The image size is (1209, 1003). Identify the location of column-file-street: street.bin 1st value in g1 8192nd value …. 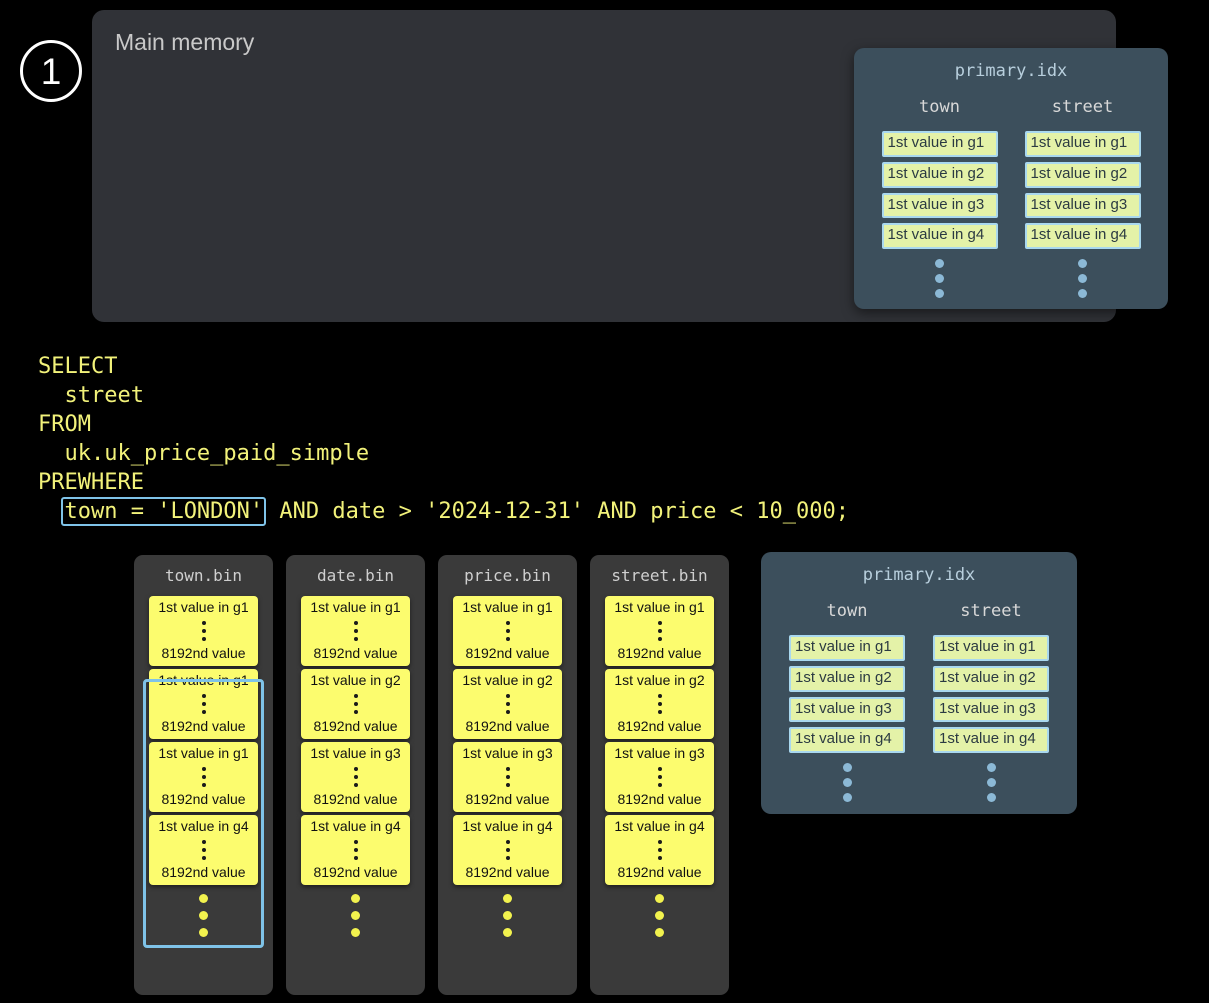
(659, 775).